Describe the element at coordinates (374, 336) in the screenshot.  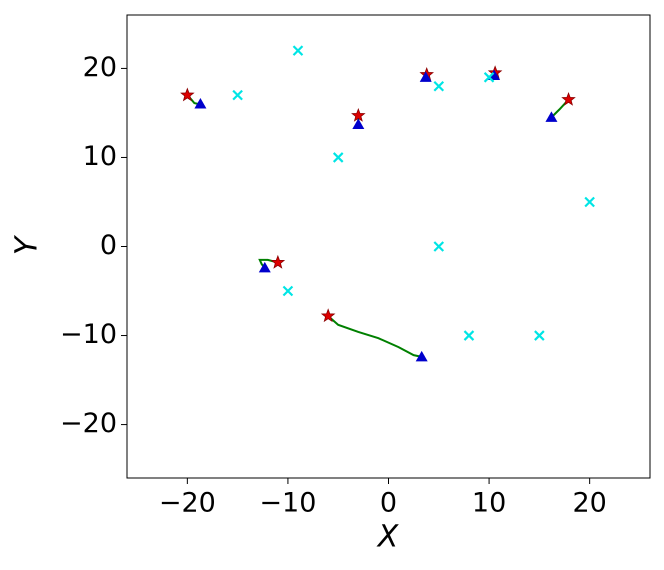
I see `trajectory` at that location.